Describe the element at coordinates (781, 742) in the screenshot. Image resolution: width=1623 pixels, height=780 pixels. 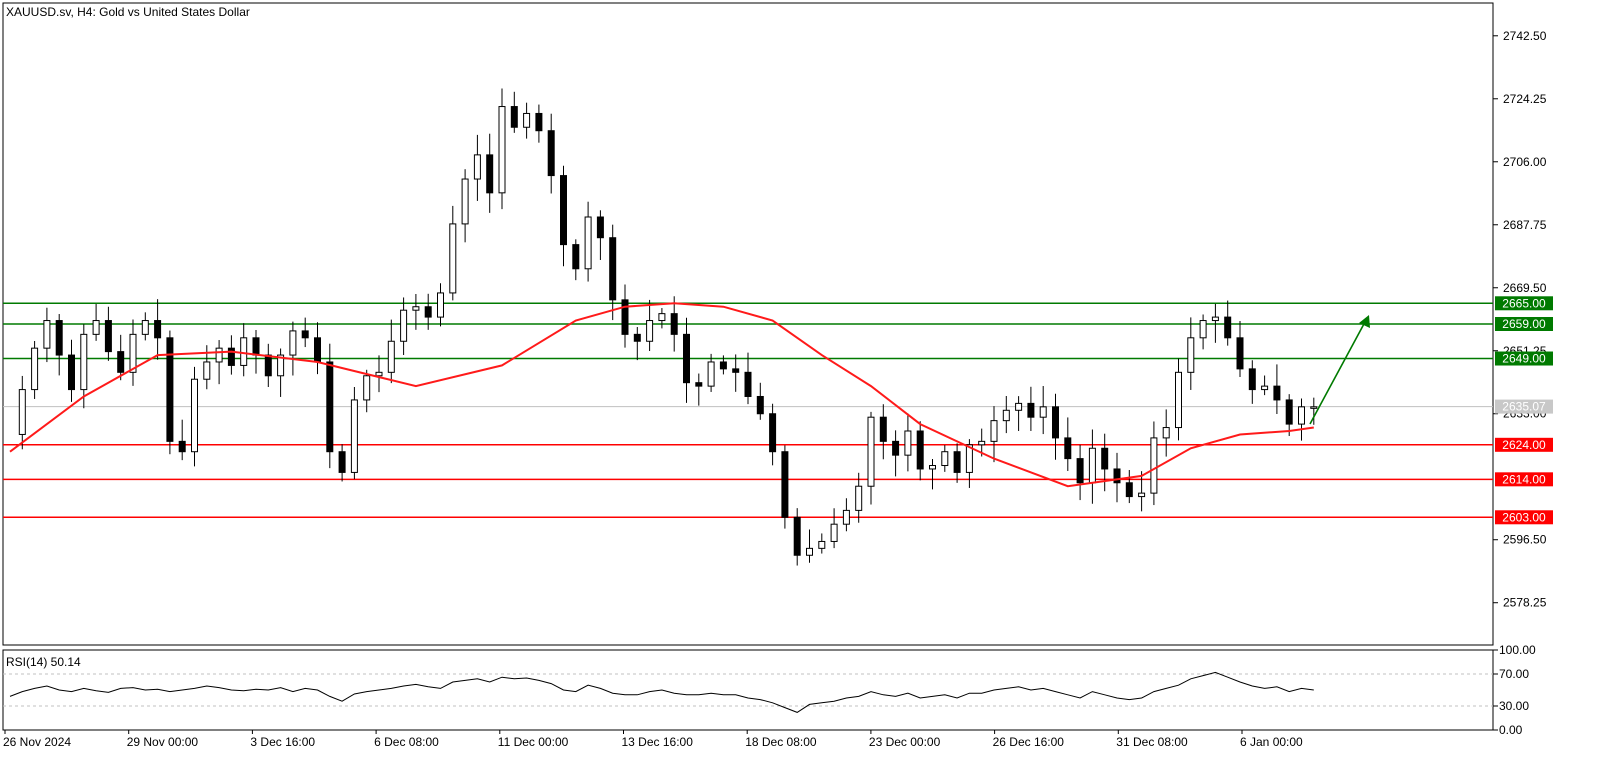
I see `time-tick-label: 18 Dec 08:00` at that location.